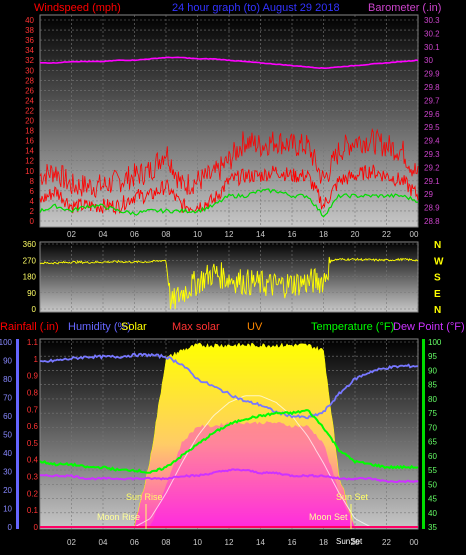 The width and height of the screenshot is (466, 555). What do you see at coordinates (30, 244) in the screenshot?
I see `direction-tick: 360` at bounding box center [30, 244].